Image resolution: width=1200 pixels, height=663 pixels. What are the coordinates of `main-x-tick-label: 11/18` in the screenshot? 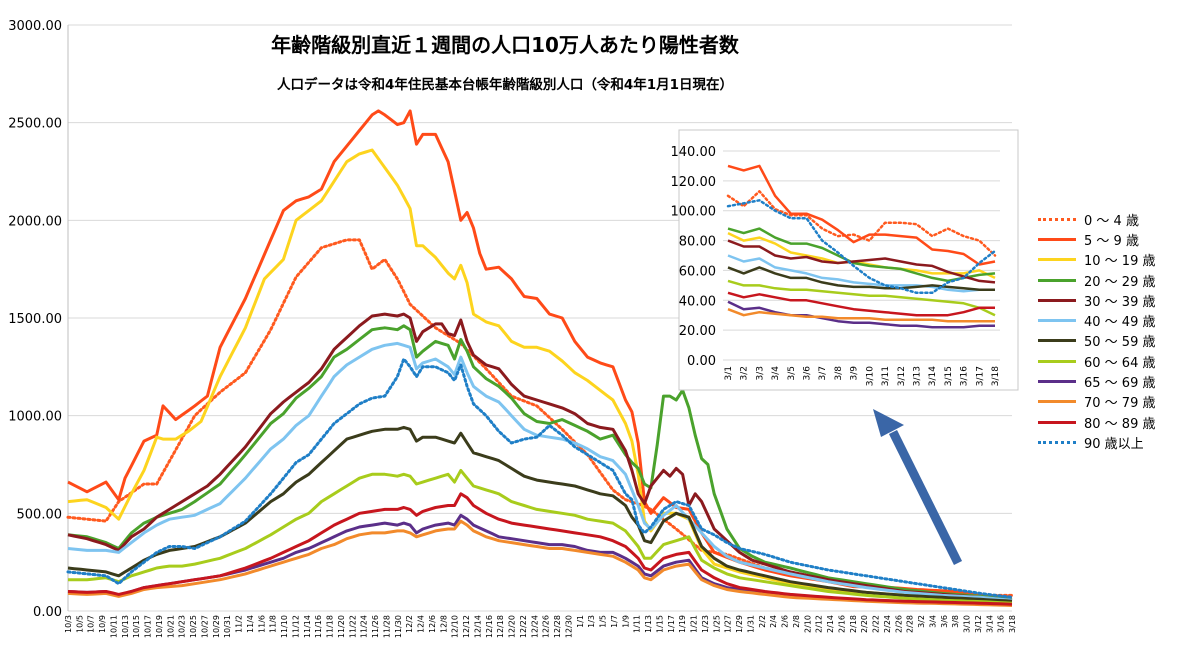 It's located at (330, 626).